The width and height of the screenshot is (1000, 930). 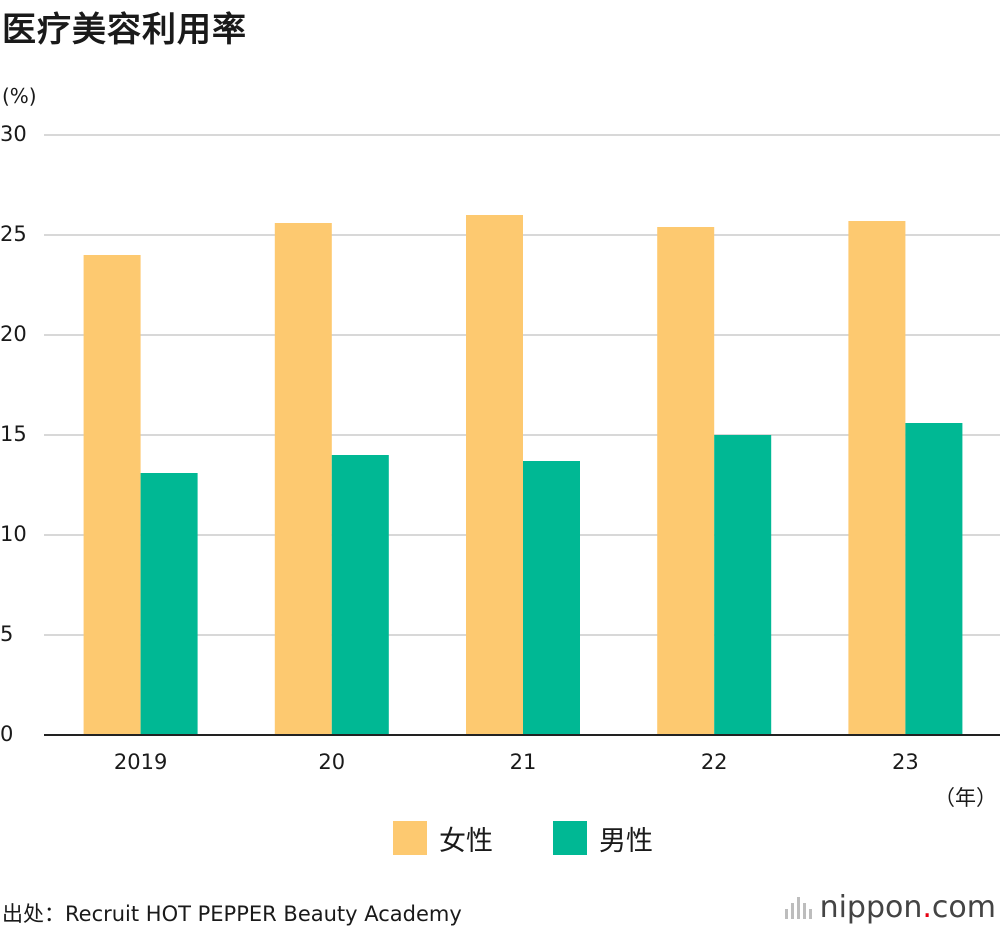 What do you see at coordinates (232, 914) in the screenshot?
I see `source-note: 出处：Recruit HOT PEPPER Beauty Academy` at bounding box center [232, 914].